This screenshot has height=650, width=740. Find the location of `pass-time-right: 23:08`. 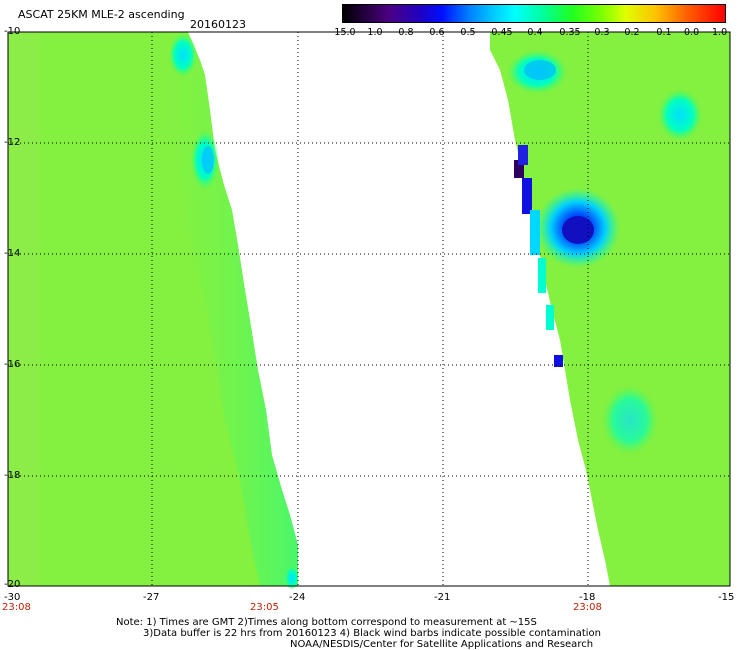

pass-time-right: 23:08 is located at coordinates (587, 607).